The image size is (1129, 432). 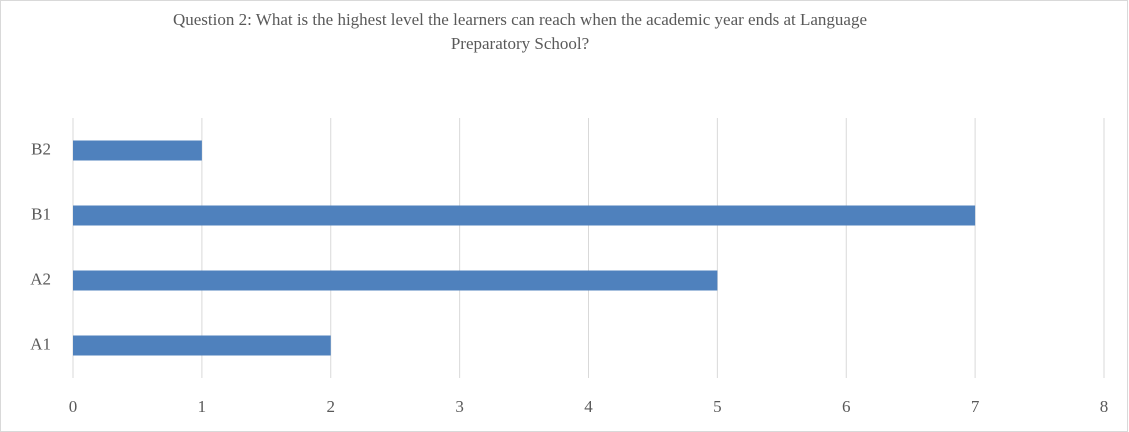 What do you see at coordinates (41, 148) in the screenshot?
I see `y-tick-label: B2` at bounding box center [41, 148].